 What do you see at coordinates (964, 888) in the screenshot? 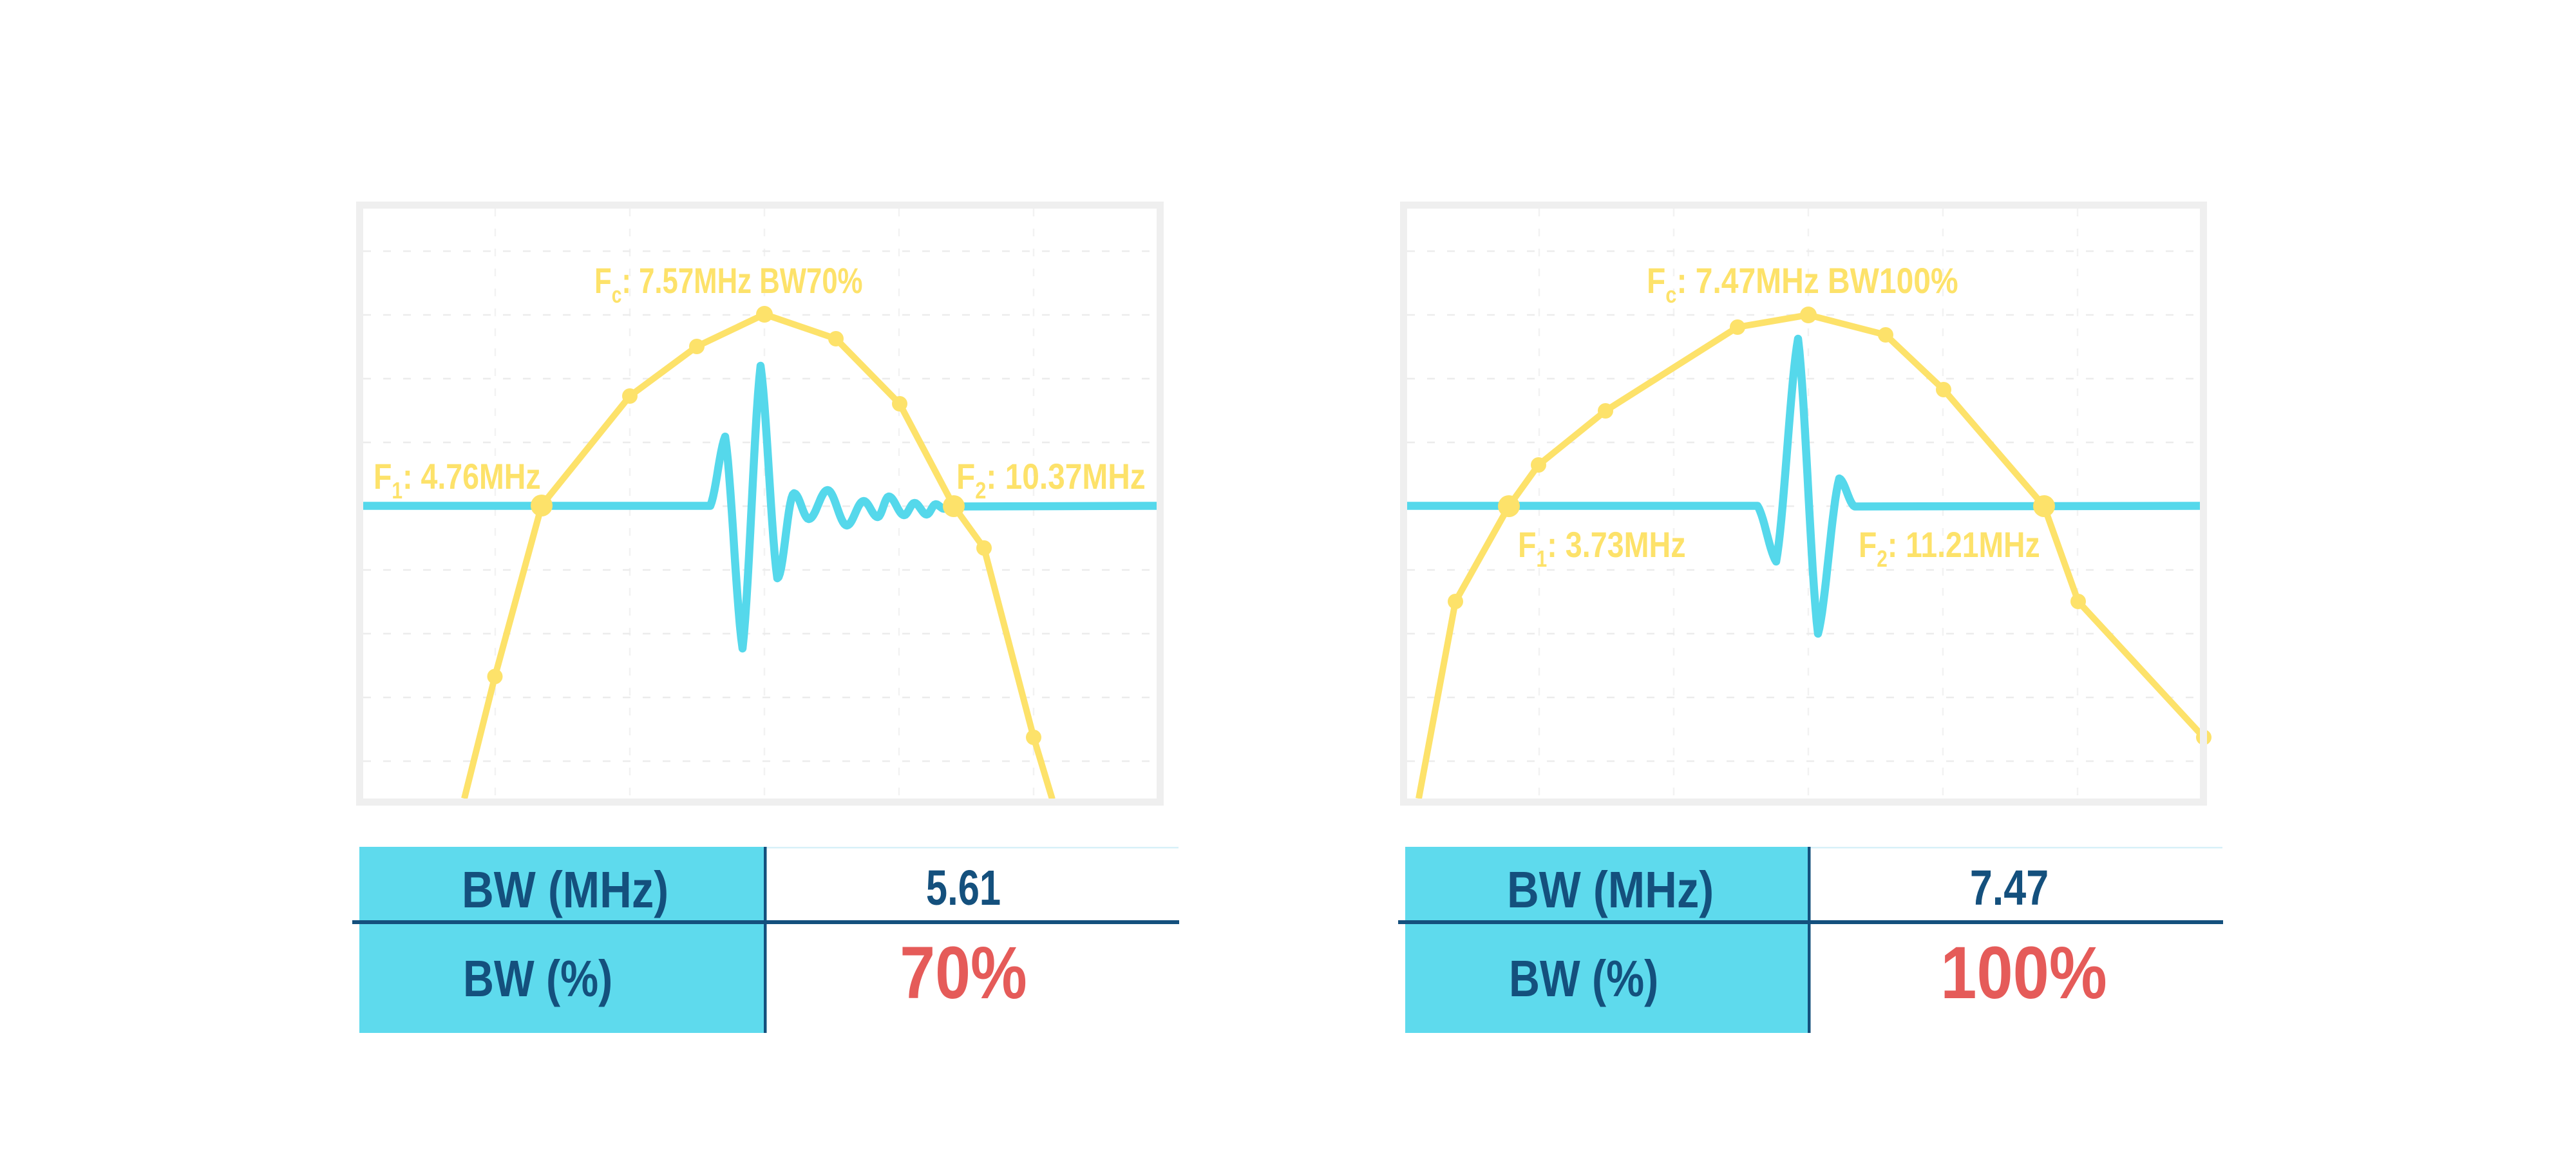
I see `svg-text: 5.61` at bounding box center [964, 888].